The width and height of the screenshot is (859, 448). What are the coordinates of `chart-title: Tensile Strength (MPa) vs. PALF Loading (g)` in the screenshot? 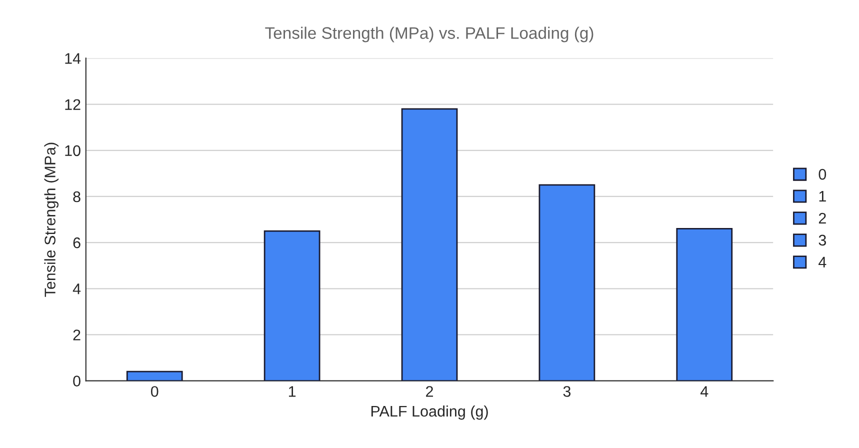 It's located at (429, 34).